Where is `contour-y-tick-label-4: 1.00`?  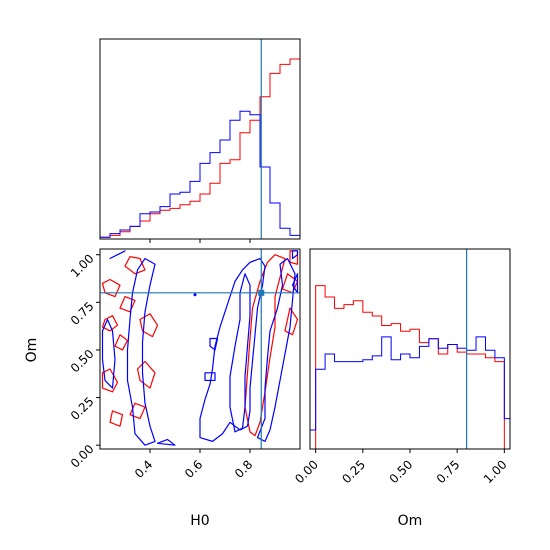 contour-y-tick-label-4: 1.00 is located at coordinates (82, 265).